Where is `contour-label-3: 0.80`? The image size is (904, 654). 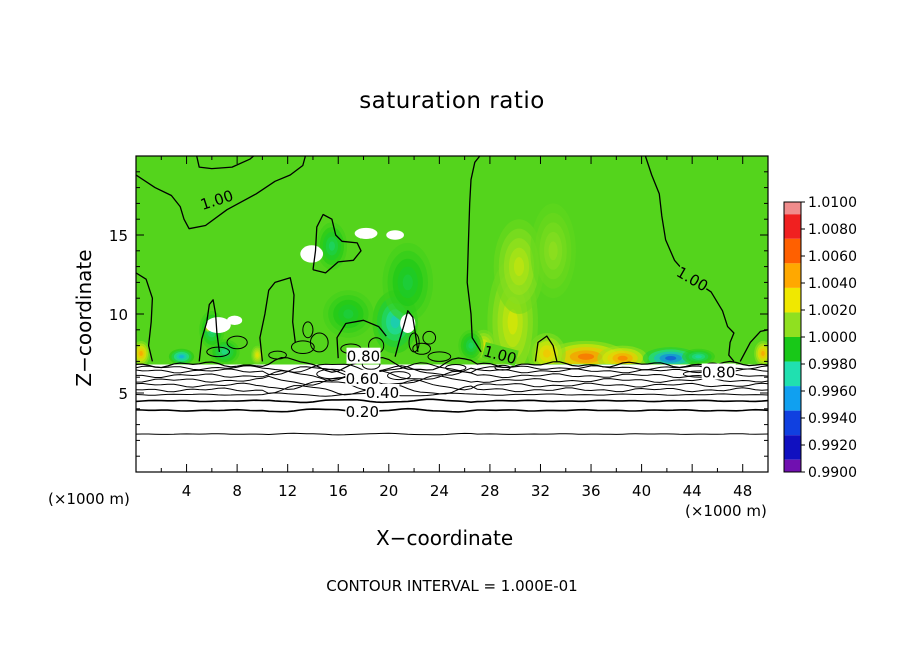
contour-label-3: 0.80 is located at coordinates (363, 357).